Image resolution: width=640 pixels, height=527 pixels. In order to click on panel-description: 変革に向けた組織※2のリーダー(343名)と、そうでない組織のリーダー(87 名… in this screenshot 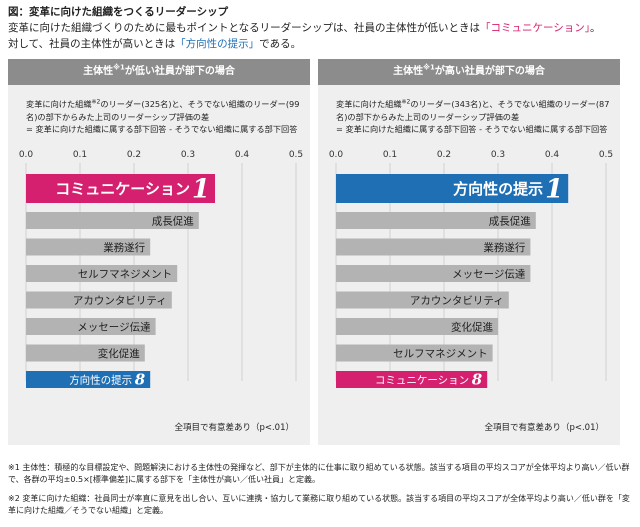, I will do `click(474, 117)`.